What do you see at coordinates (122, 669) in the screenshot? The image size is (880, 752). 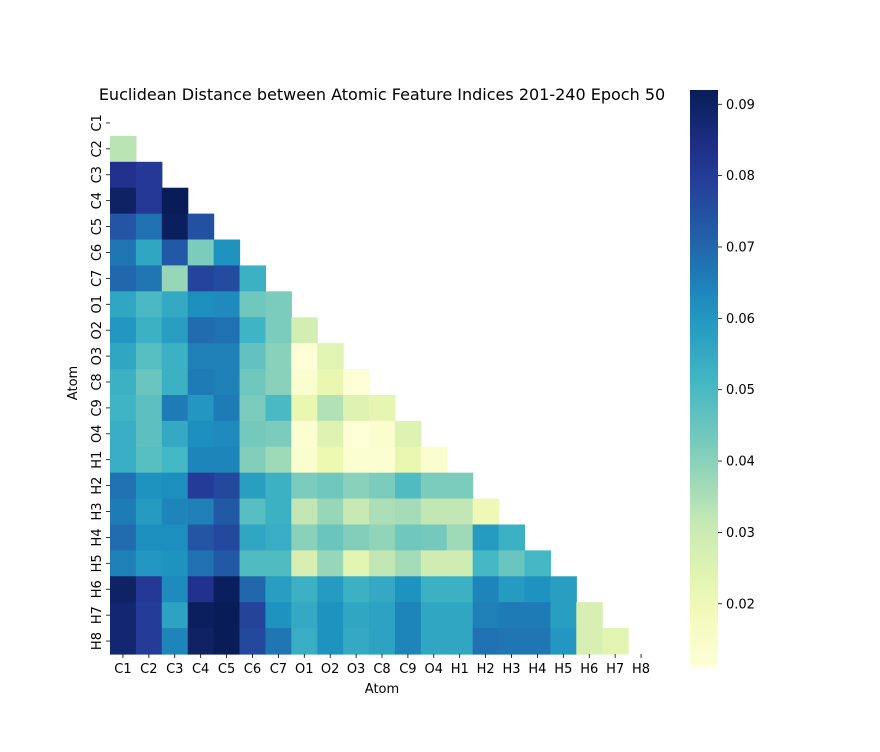 I see `x-tick-label: C1` at bounding box center [122, 669].